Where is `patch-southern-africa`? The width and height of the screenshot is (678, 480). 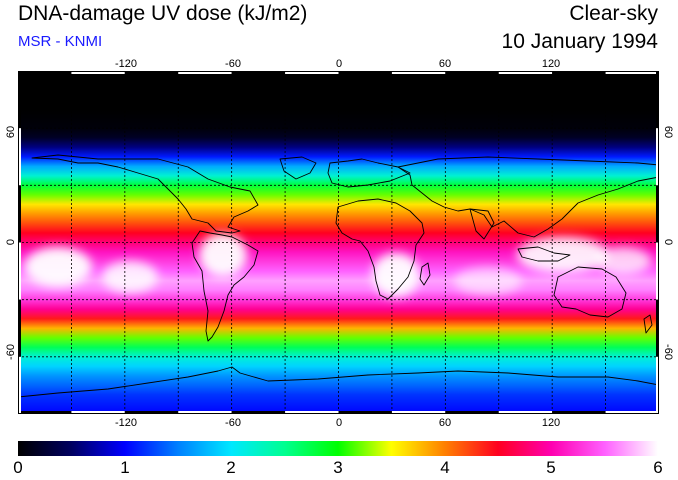 patch-southern-africa is located at coordinates (396, 275).